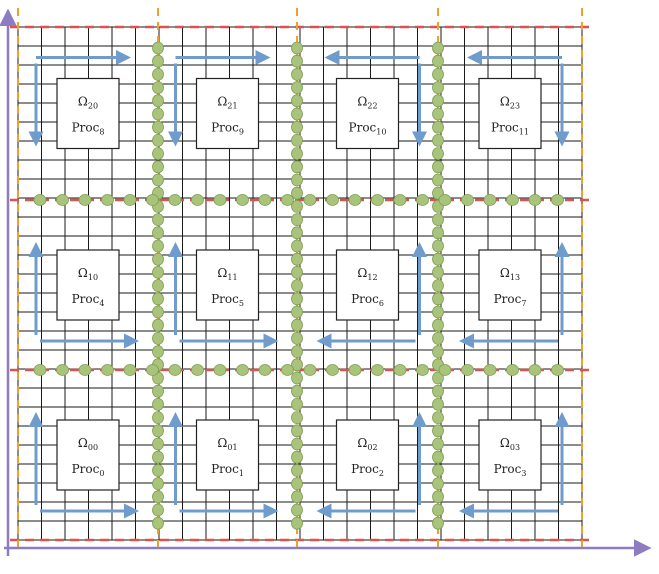  I want to click on subdomain-omega-label: Ω03, so click(510, 444).